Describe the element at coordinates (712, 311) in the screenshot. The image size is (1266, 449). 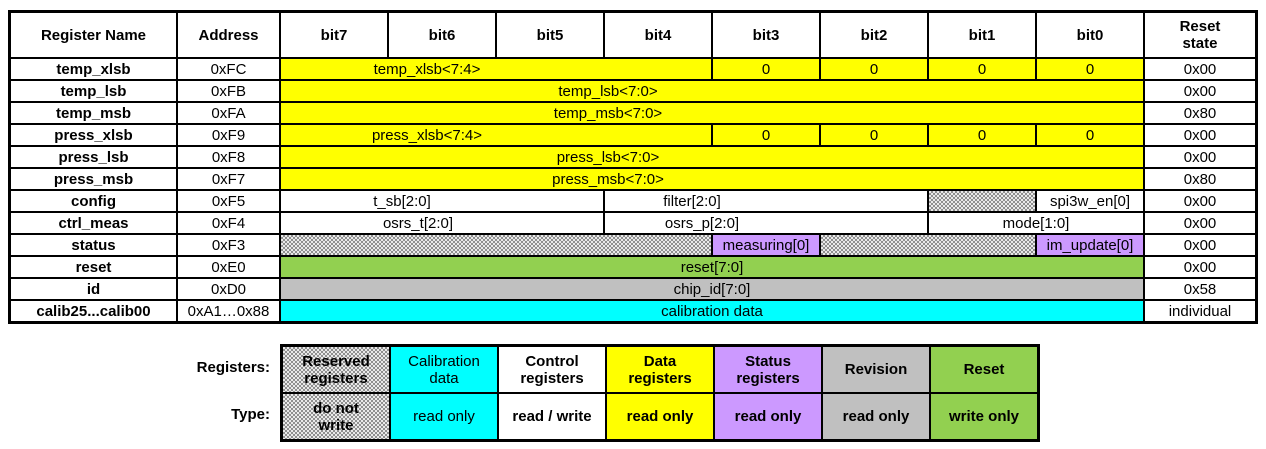
I see `bit-field: calibration data` at that location.